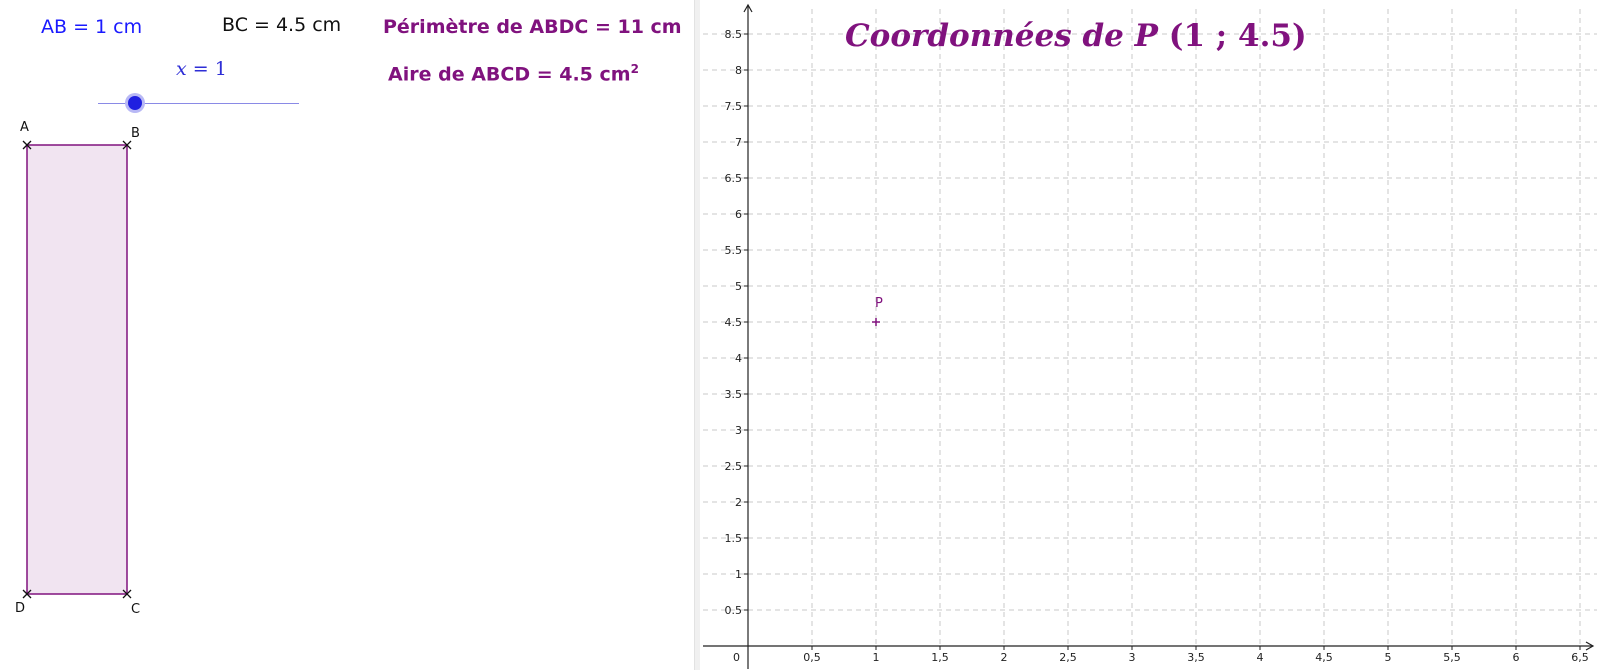 The width and height of the screenshot is (1600, 670). I want to click on y-axis-tick-label: 2, so click(738, 502).